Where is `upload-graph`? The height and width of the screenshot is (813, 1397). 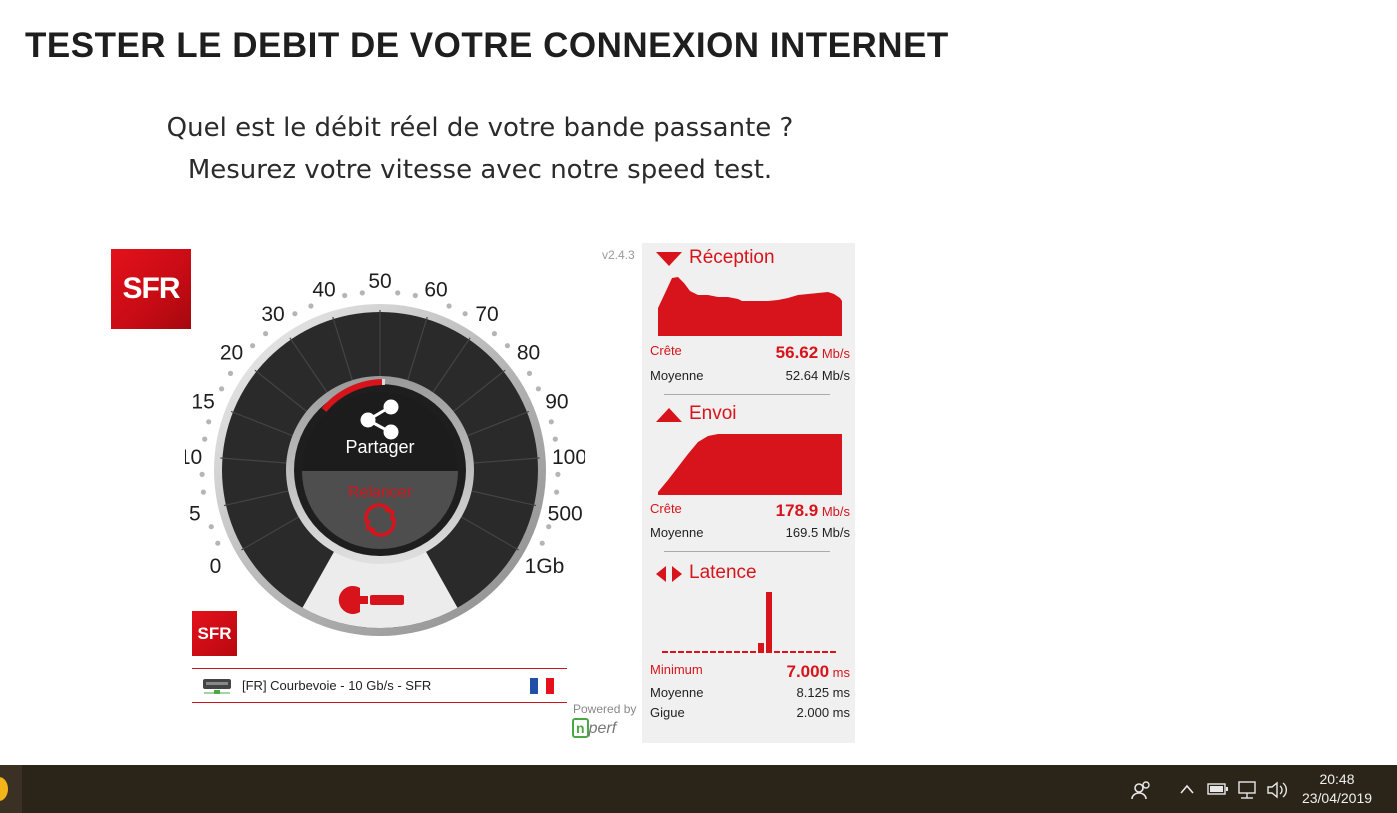
upload-graph is located at coordinates (750, 464).